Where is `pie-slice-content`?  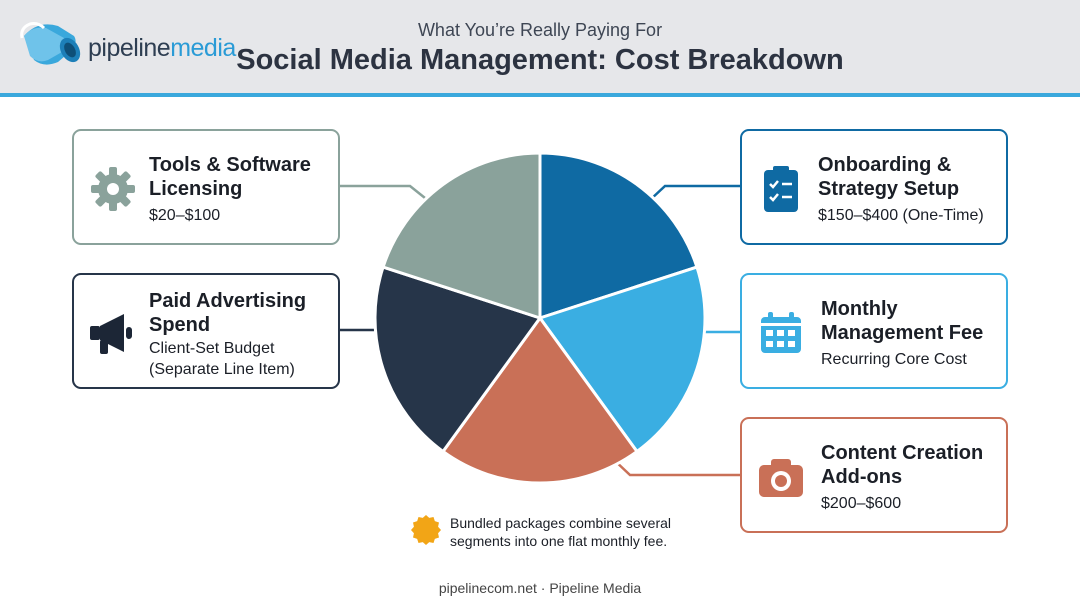 pie-slice-content is located at coordinates (540, 400).